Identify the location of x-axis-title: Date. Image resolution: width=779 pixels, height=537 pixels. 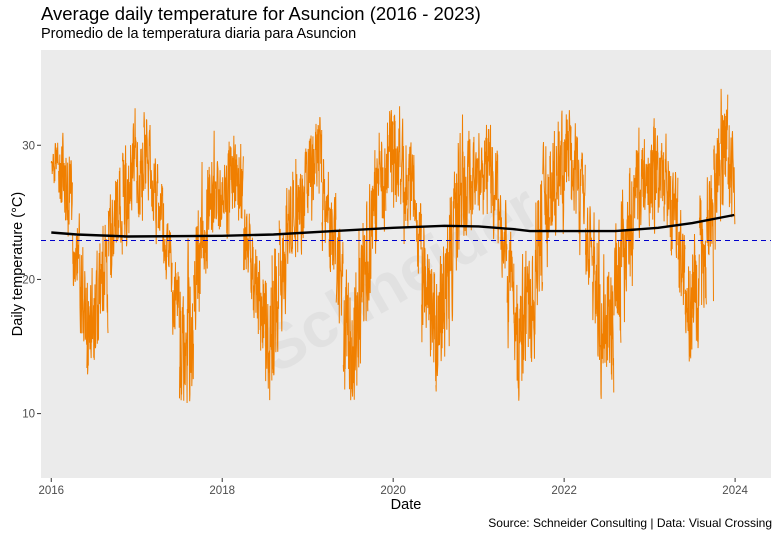
(406, 505).